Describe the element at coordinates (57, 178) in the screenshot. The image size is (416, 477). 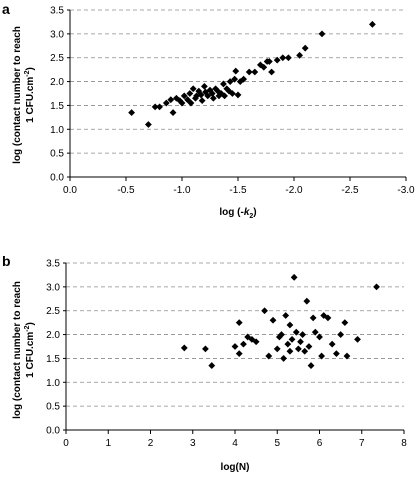
I see `y-tick-label: 0.0` at that location.